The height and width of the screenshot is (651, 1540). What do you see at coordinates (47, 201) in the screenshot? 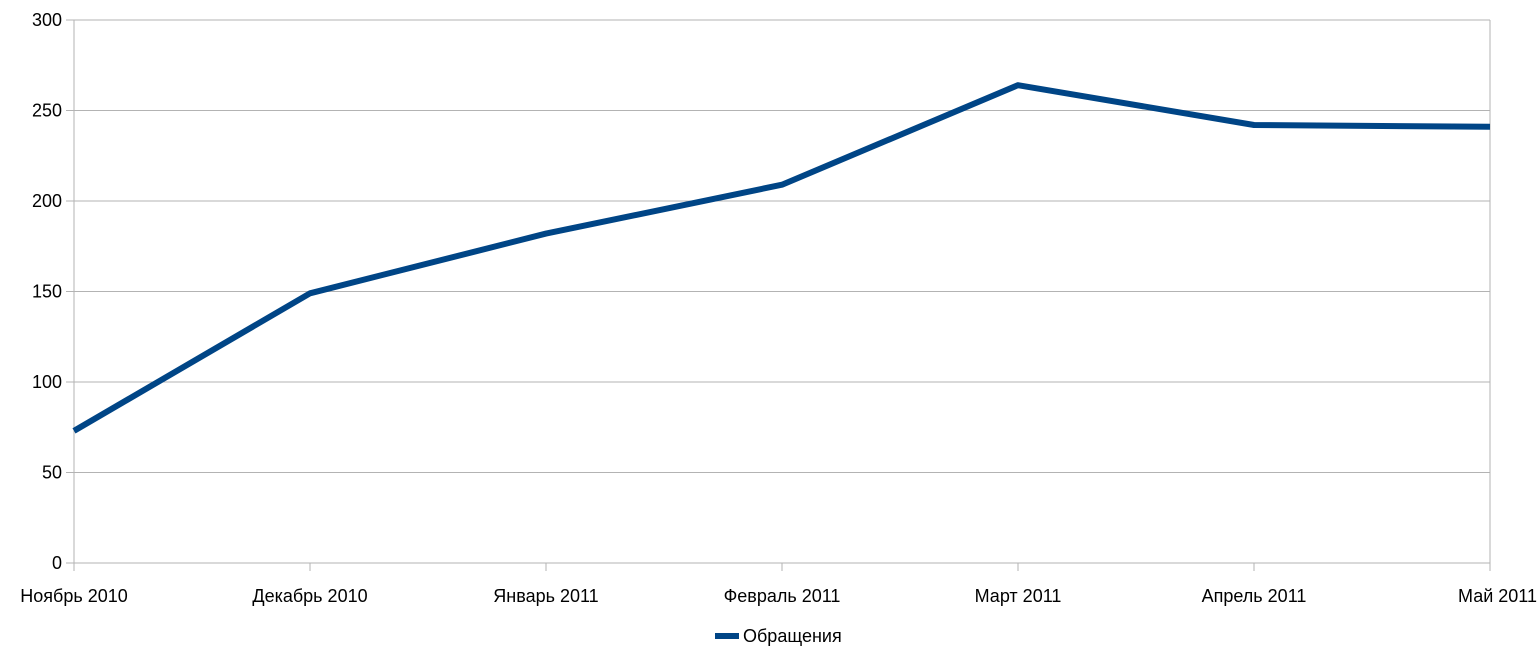
I see `y-tick-label: 200` at bounding box center [47, 201].